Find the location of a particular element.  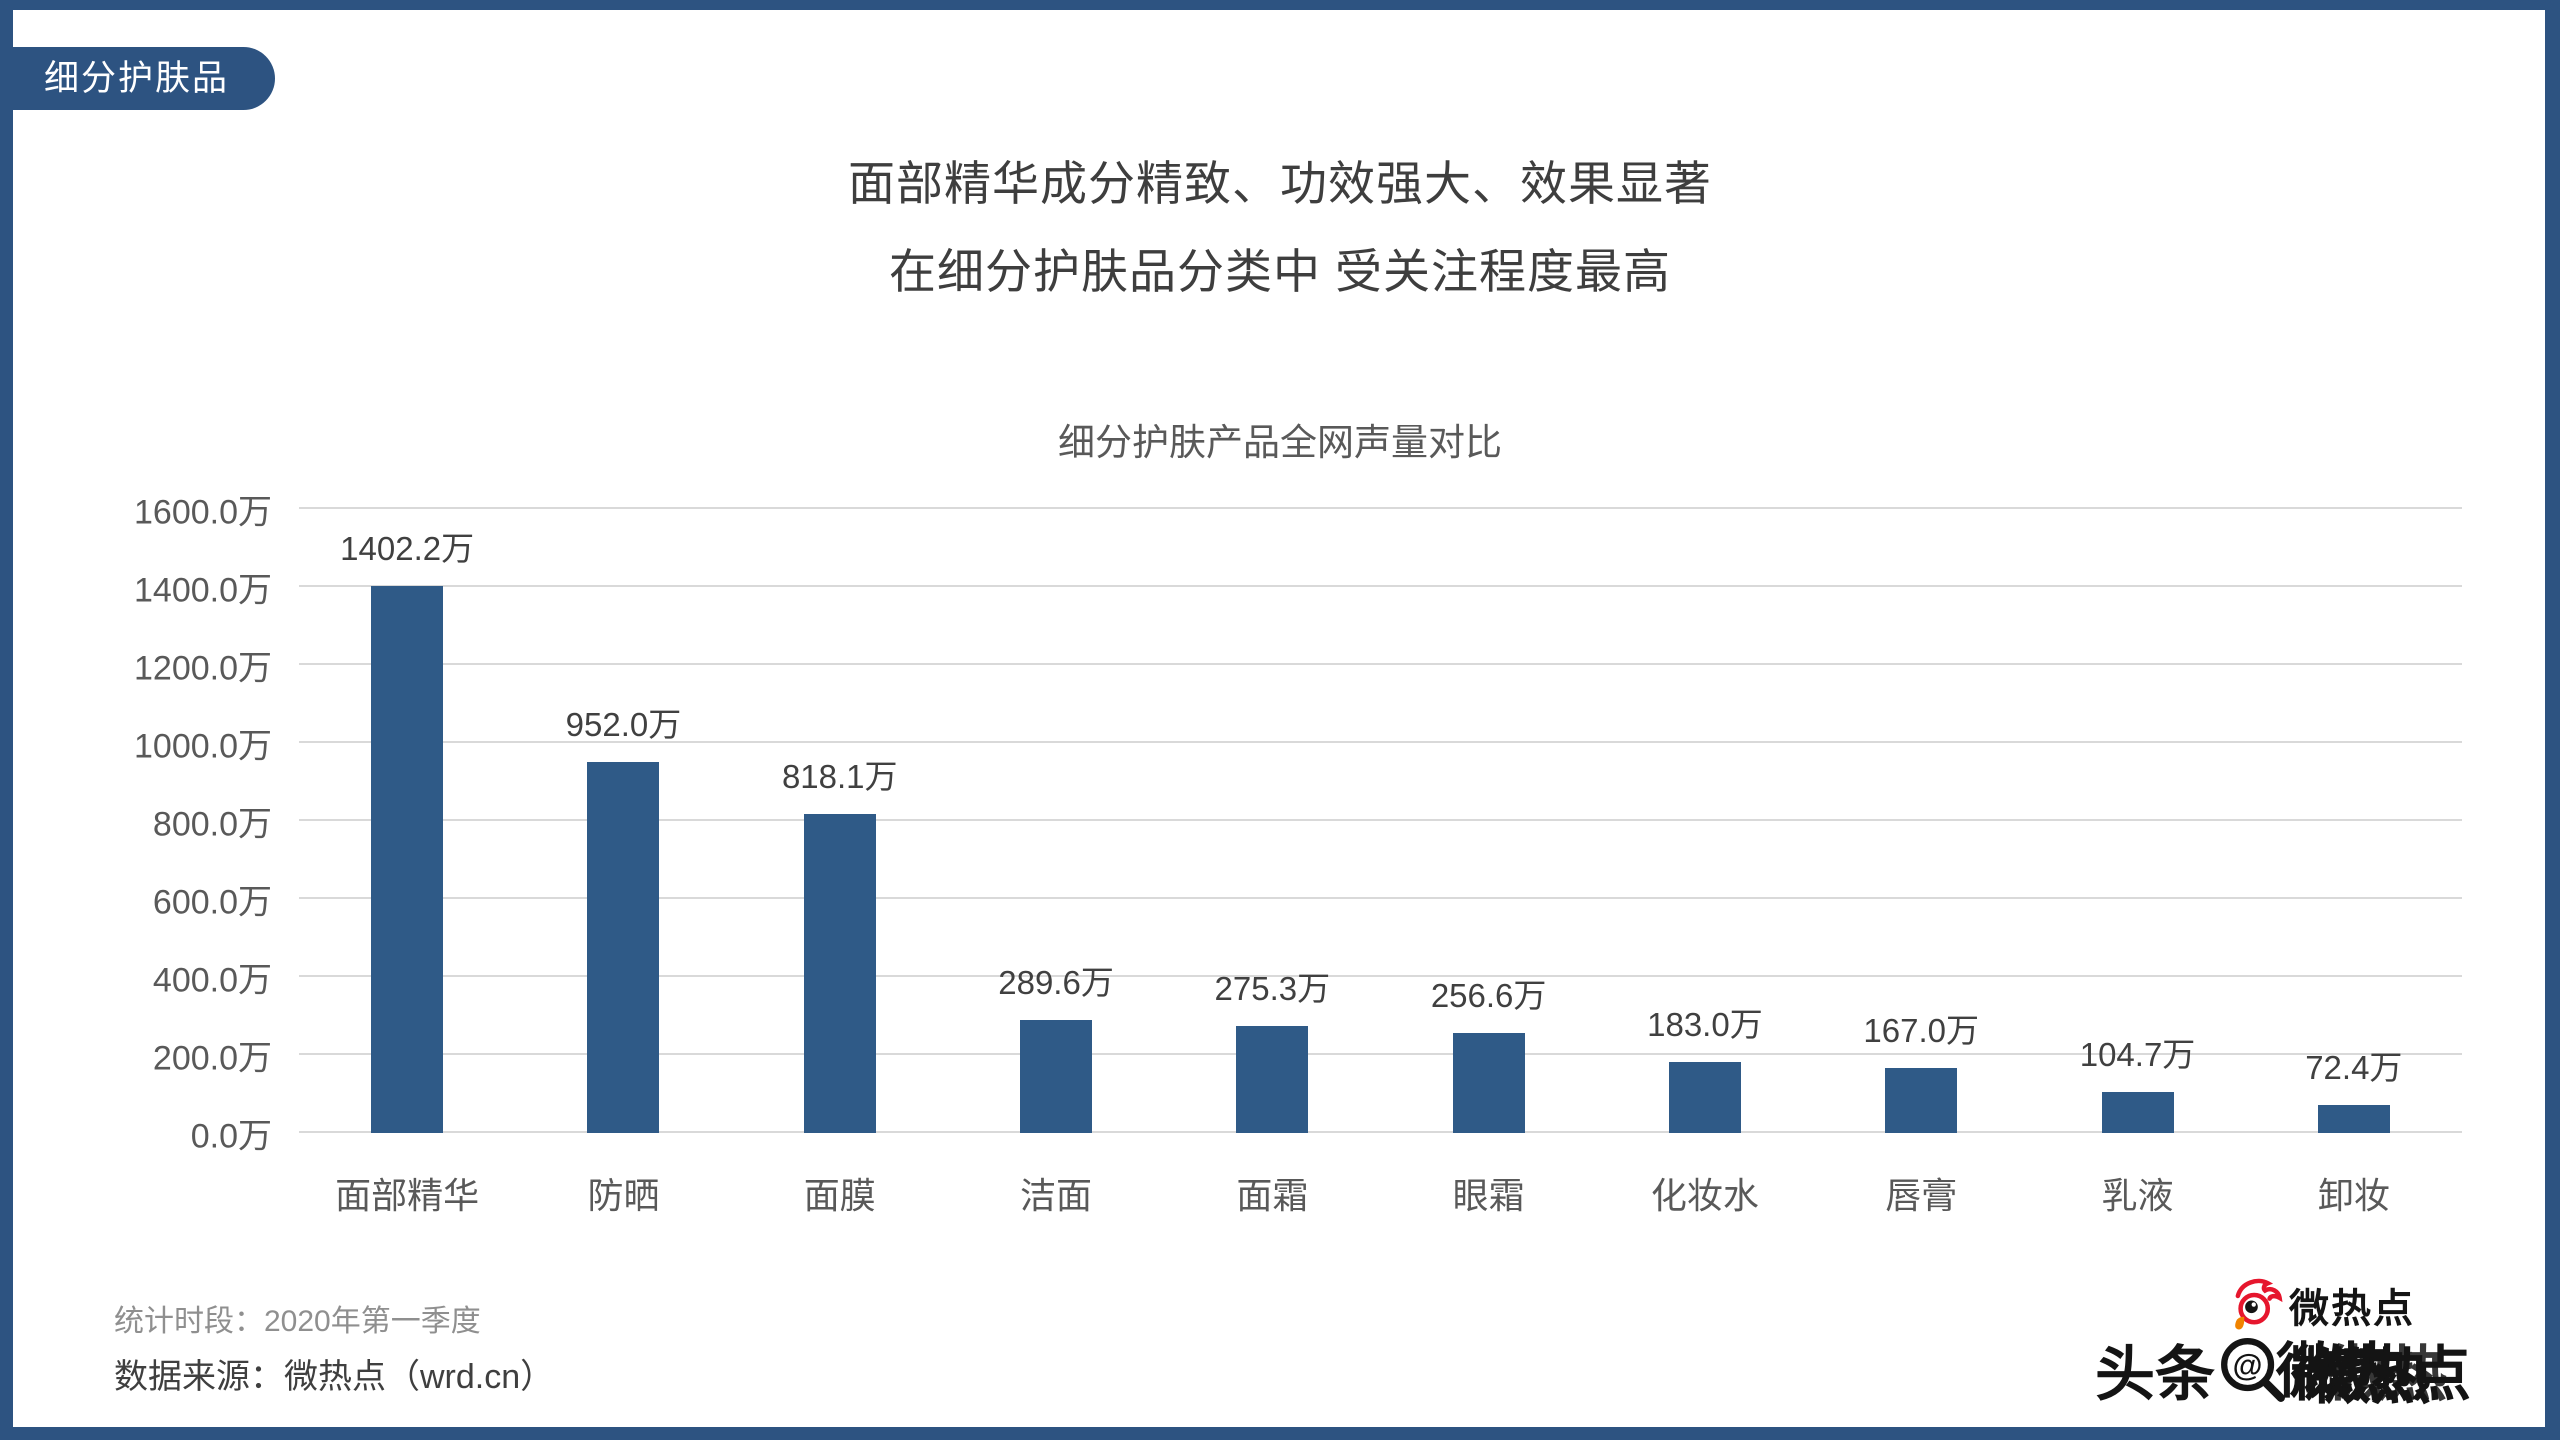

page-border-top is located at coordinates (1280, 5).